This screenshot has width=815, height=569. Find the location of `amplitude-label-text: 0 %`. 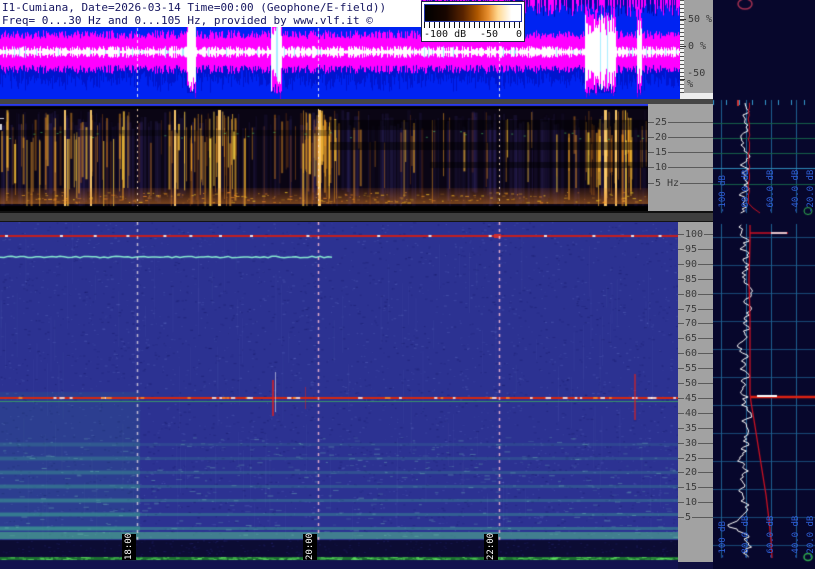

amplitude-label-text: 0 % is located at coordinates (697, 46).